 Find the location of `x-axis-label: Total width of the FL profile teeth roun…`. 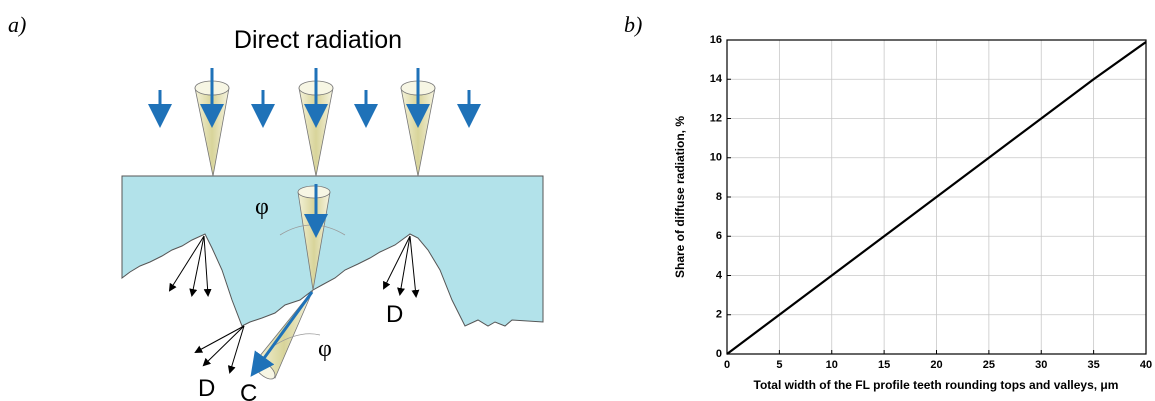

x-axis-label: Total width of the FL profile teeth roun… is located at coordinates (936, 385).